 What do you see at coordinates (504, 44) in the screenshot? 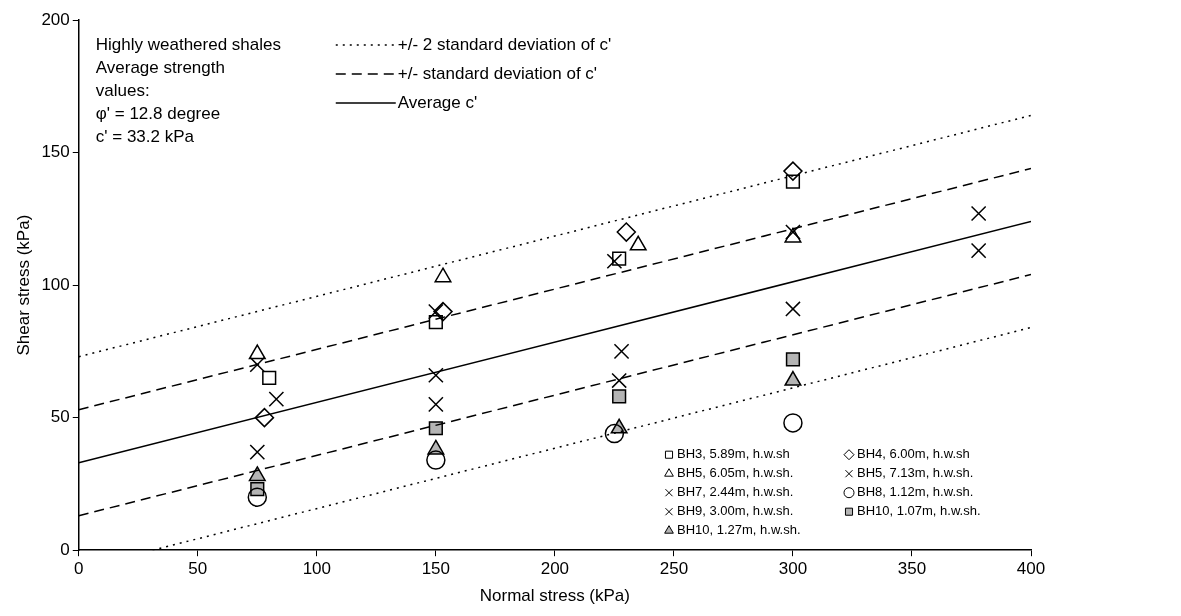
I see `legend-label: +/- 2 standard deviation of c'` at bounding box center [504, 44].